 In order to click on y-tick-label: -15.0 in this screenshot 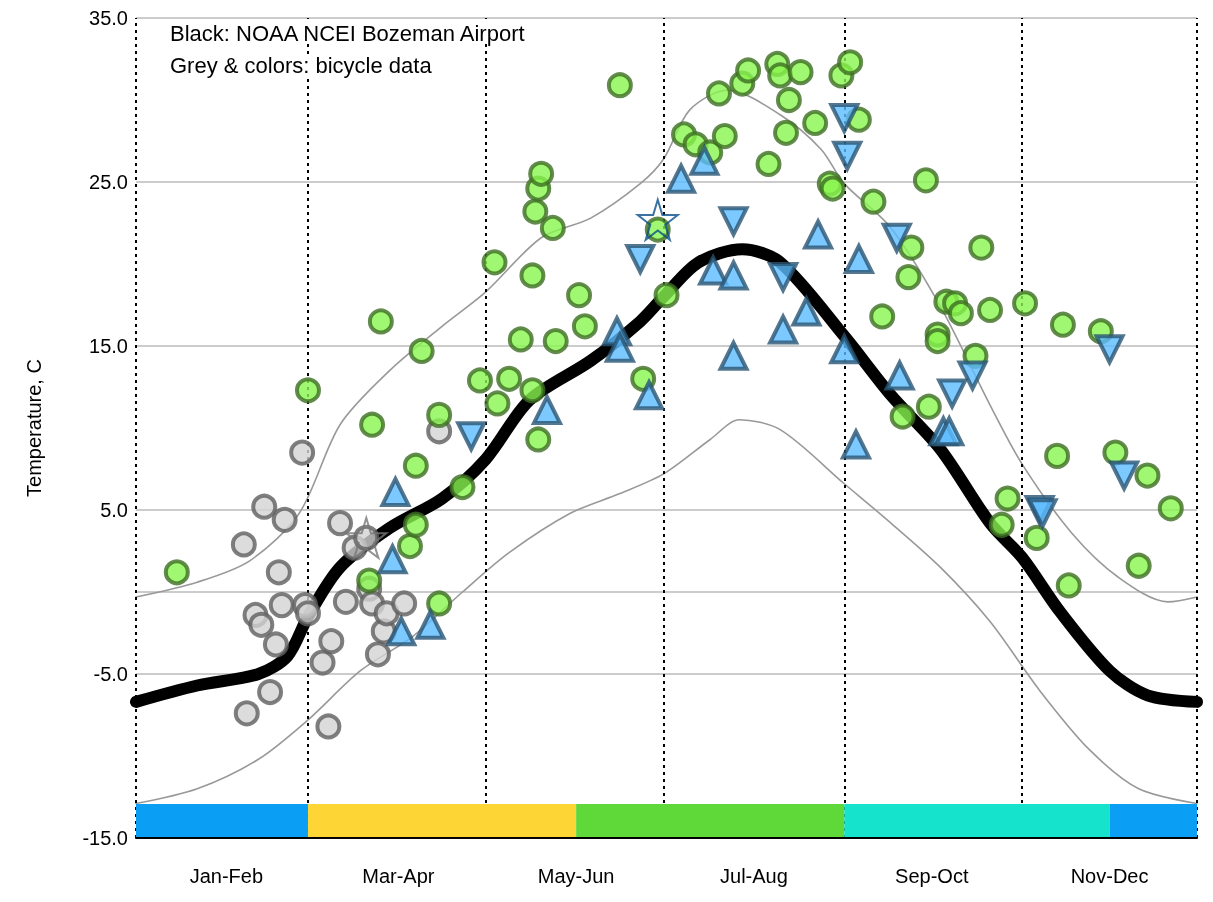, I will do `click(105, 838)`.